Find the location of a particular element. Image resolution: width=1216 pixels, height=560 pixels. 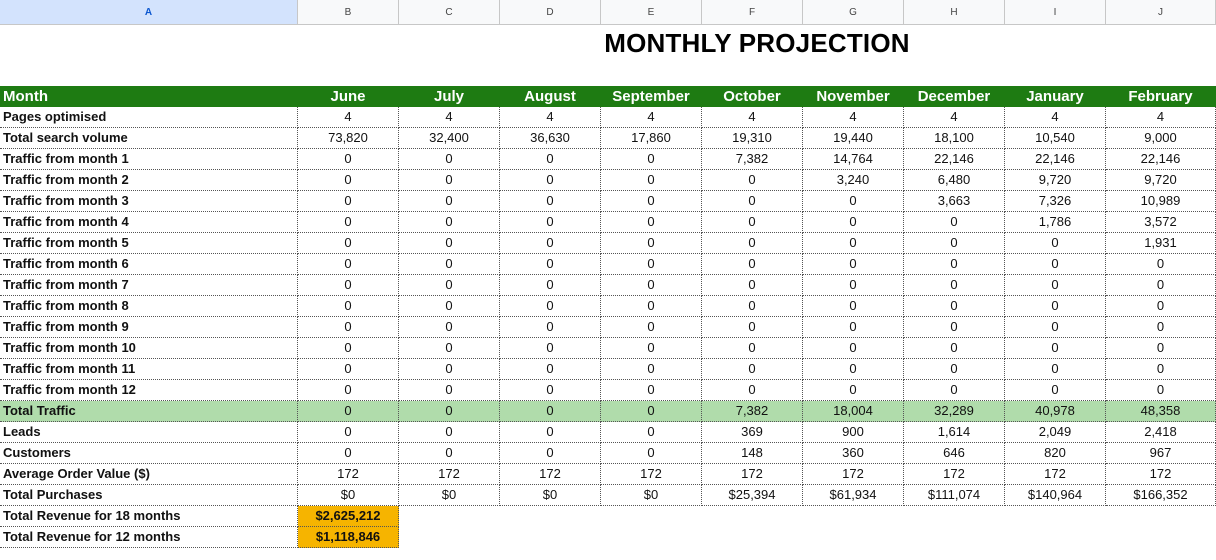

month-header-cell: November is located at coordinates (853, 96).